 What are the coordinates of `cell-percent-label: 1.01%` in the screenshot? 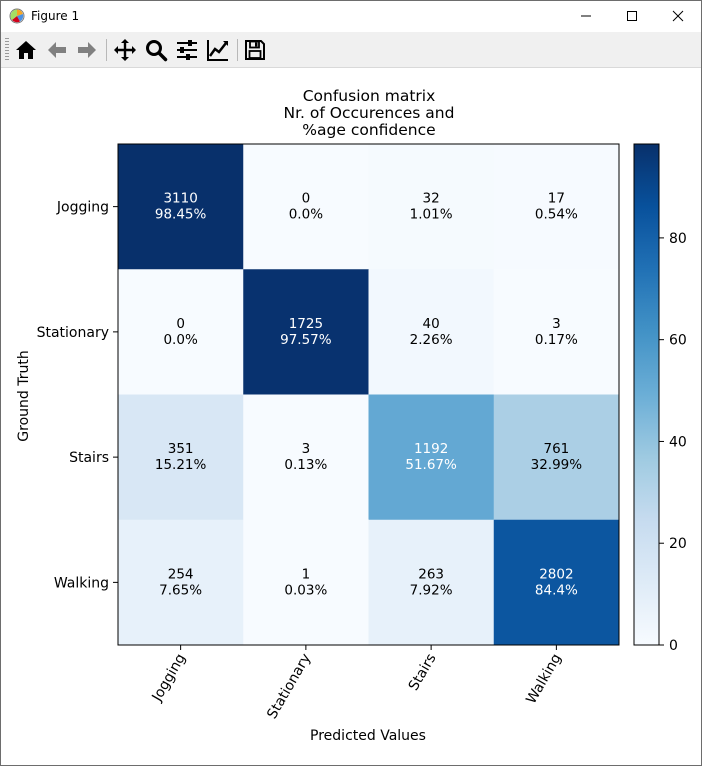 It's located at (431, 215).